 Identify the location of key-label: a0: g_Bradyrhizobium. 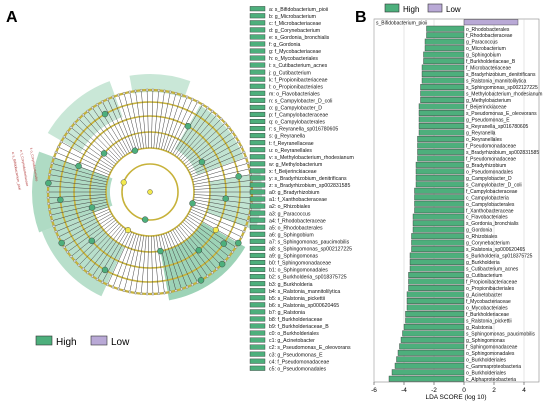
(294, 193).